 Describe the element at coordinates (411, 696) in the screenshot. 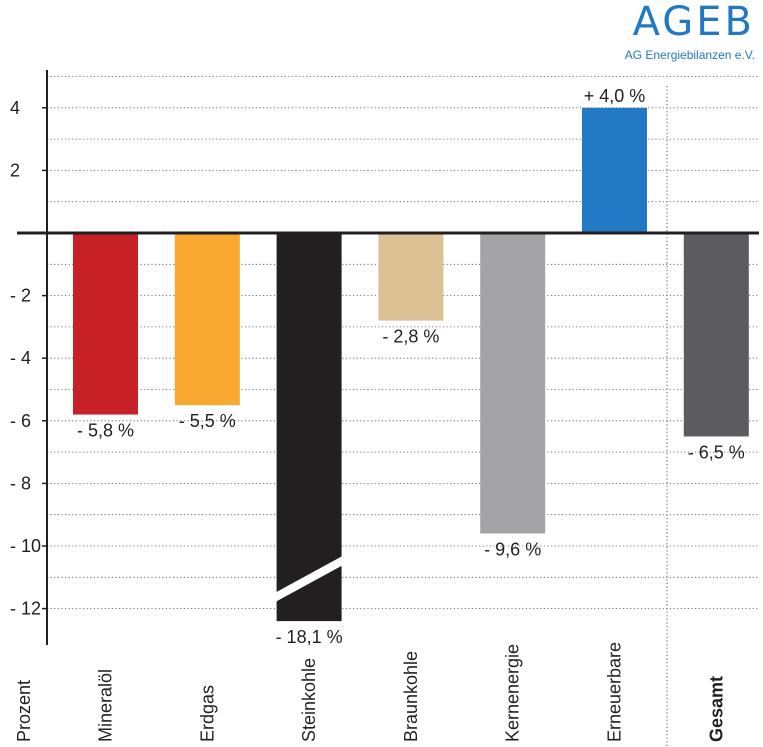

I see `category-label: Braunkohle` at that location.